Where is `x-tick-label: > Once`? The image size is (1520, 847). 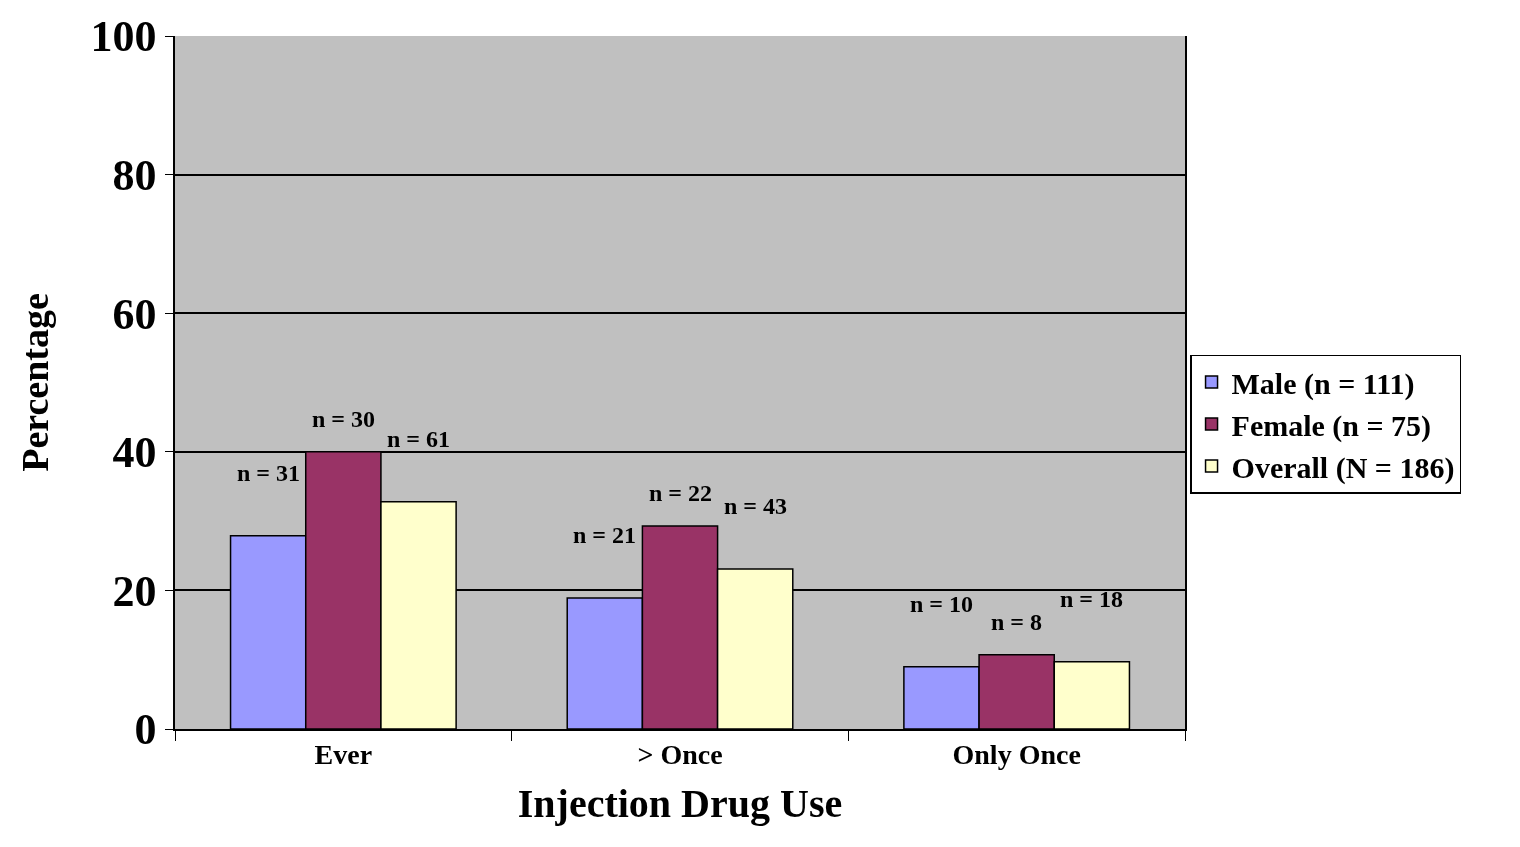 x-tick-label: > Once is located at coordinates (680, 755).